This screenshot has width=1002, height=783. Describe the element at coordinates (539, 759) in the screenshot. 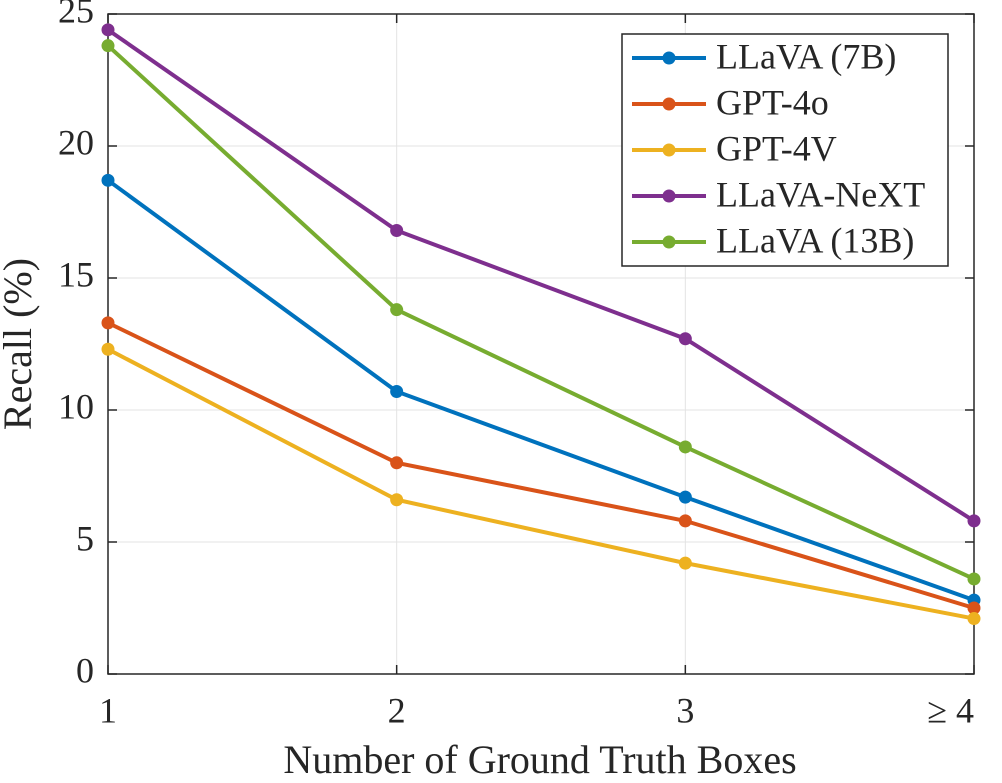

I see `x-axis-label: Number of Ground Truth Boxes` at that location.